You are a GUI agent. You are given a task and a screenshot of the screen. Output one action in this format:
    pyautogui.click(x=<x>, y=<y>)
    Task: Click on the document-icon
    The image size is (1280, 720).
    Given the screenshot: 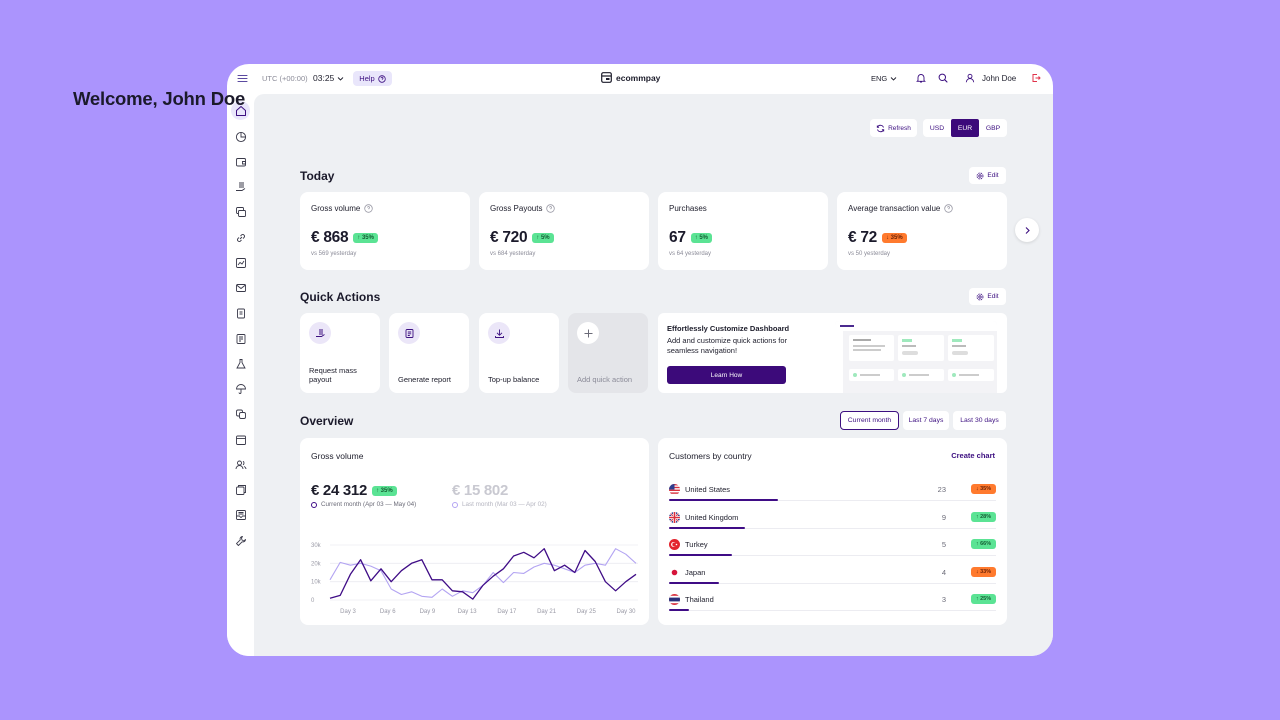 What is the action you would take?
    pyautogui.click(x=240, y=338)
    